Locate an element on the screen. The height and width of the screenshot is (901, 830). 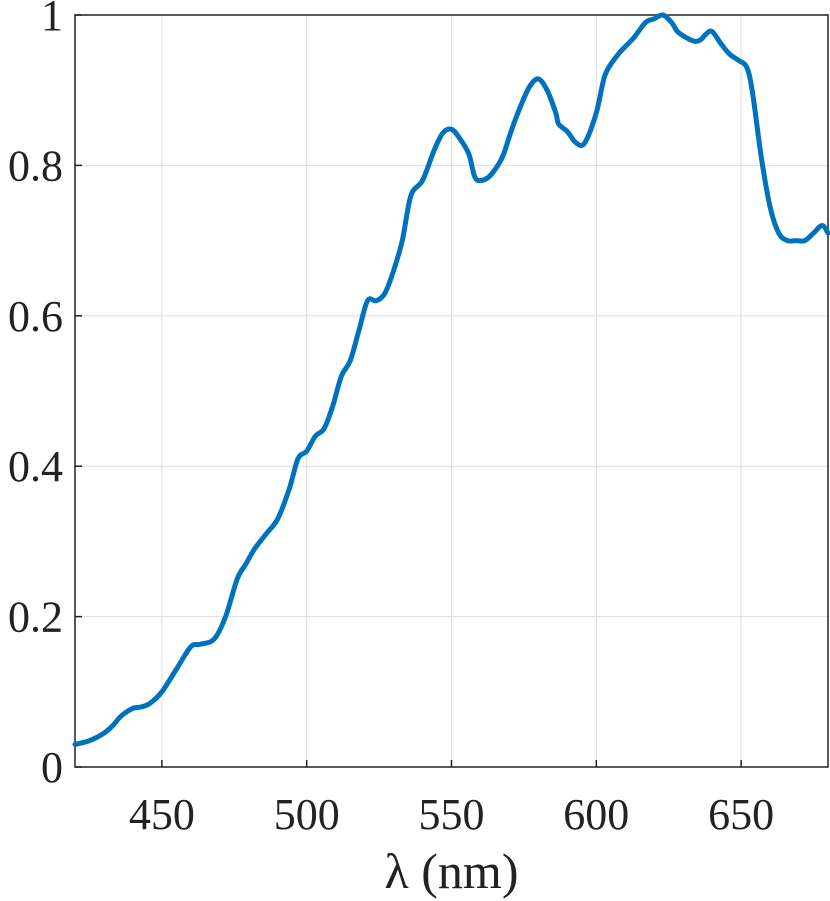
x-tick-label-0: 450 is located at coordinates (162, 814).